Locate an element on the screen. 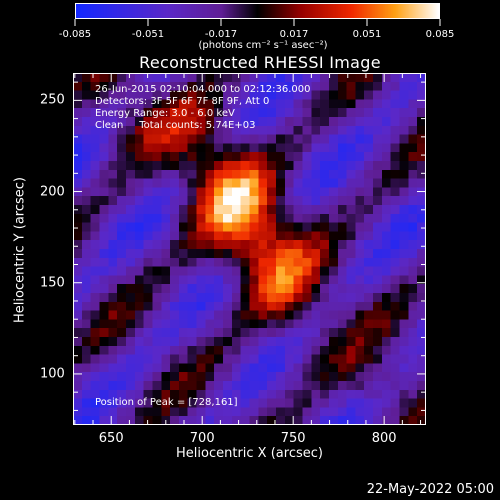 The image size is (500, 500). y-tick-label: 100 is located at coordinates (52, 374).